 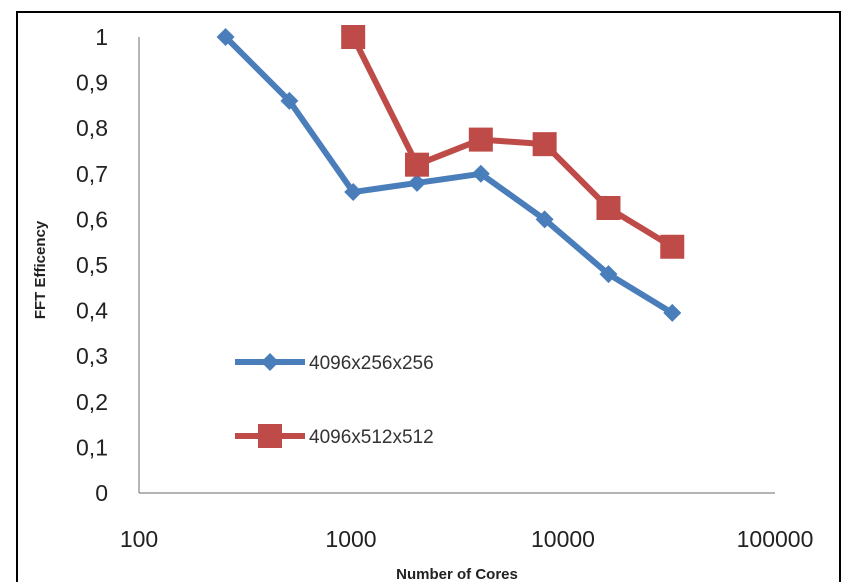 I want to click on y-tick-label: 0,8, so click(x=92, y=128).